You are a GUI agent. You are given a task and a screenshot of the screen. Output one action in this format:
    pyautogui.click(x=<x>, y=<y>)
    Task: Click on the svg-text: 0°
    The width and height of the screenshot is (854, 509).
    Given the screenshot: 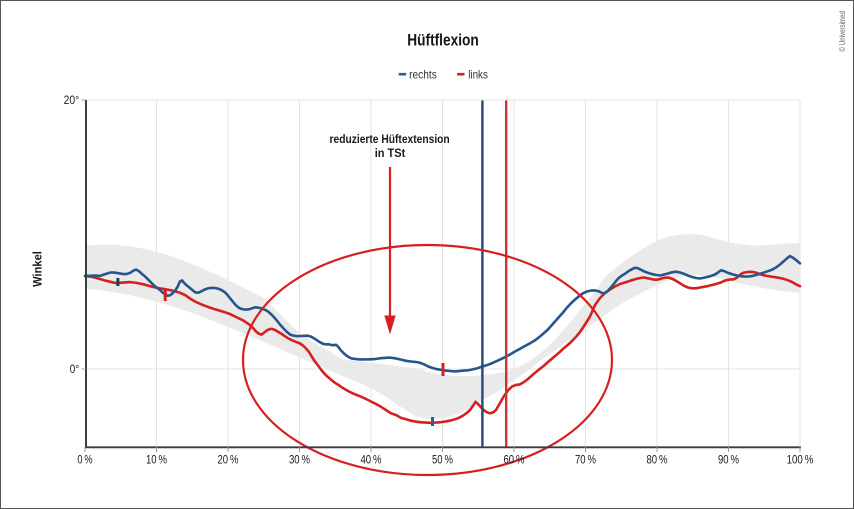 What is the action you would take?
    pyautogui.click(x=75, y=369)
    